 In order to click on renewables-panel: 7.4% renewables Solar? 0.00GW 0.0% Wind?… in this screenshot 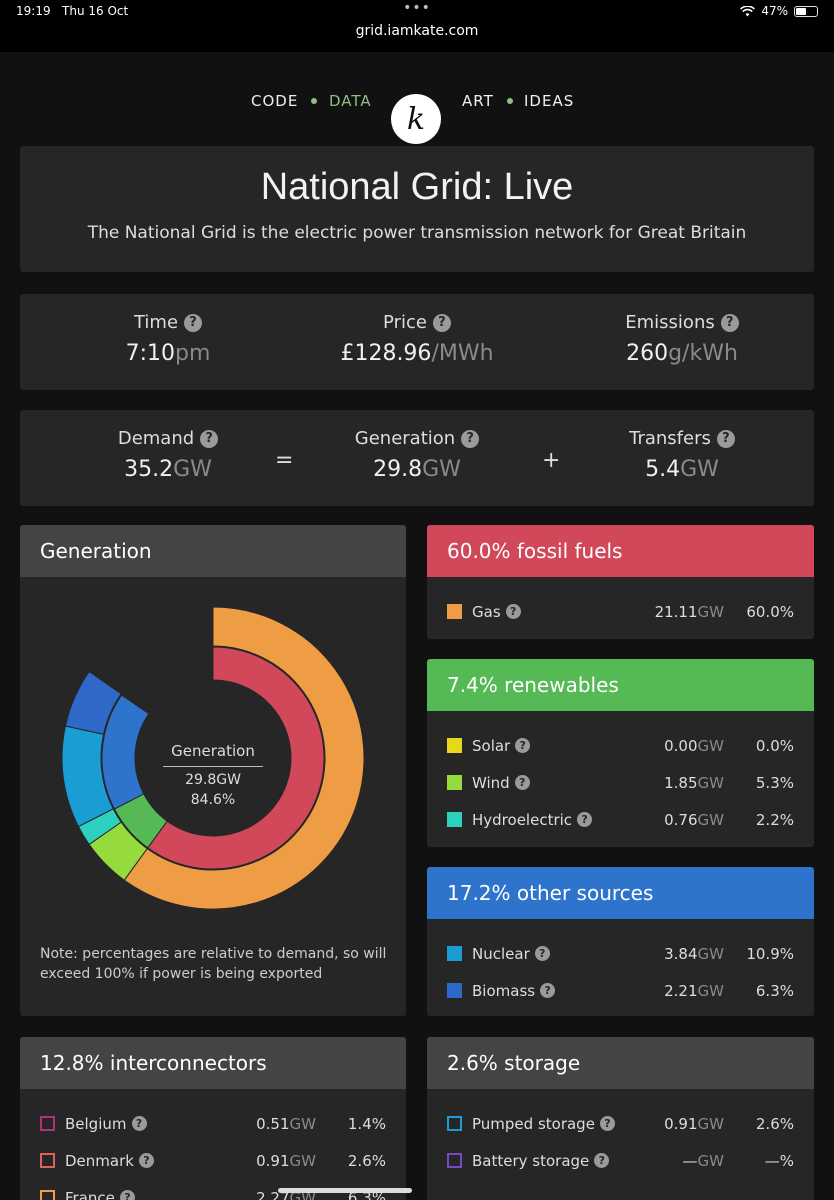, I will do `click(620, 753)`.